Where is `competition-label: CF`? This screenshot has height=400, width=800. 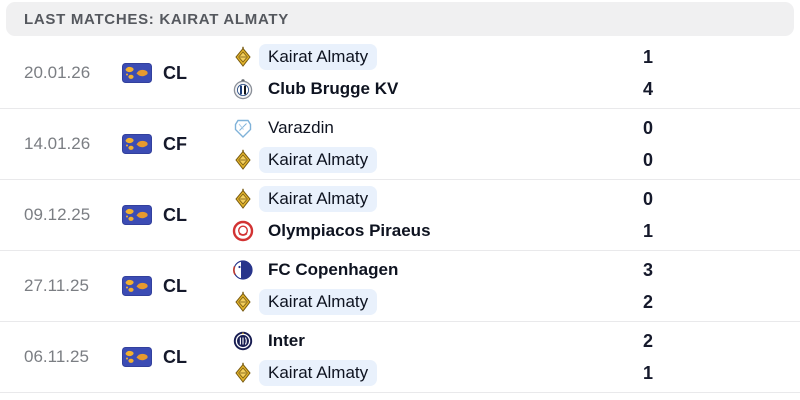 competition-label: CF is located at coordinates (175, 143).